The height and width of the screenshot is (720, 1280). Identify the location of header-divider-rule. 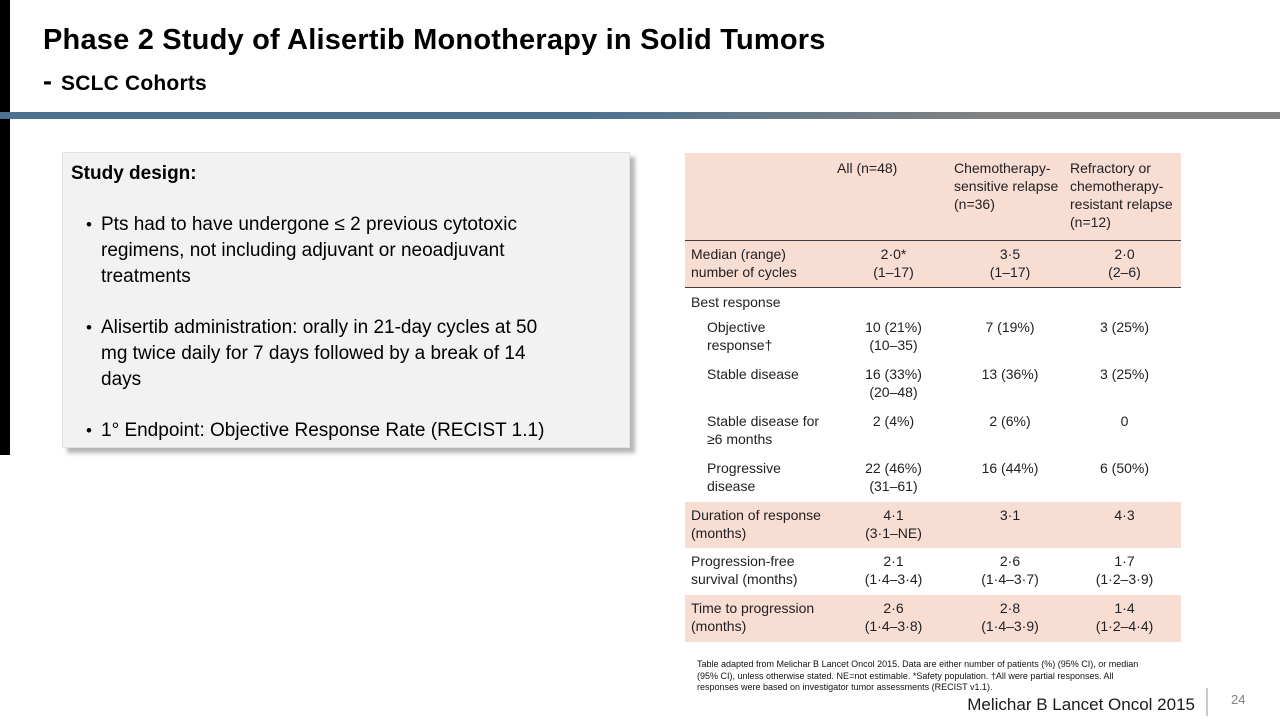
(640, 115).